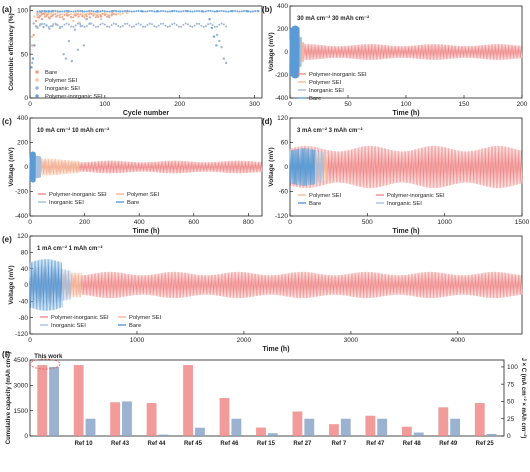 The height and width of the screenshot is (472, 530). I want to click on x-tick-label-b: 200, so click(522, 104).